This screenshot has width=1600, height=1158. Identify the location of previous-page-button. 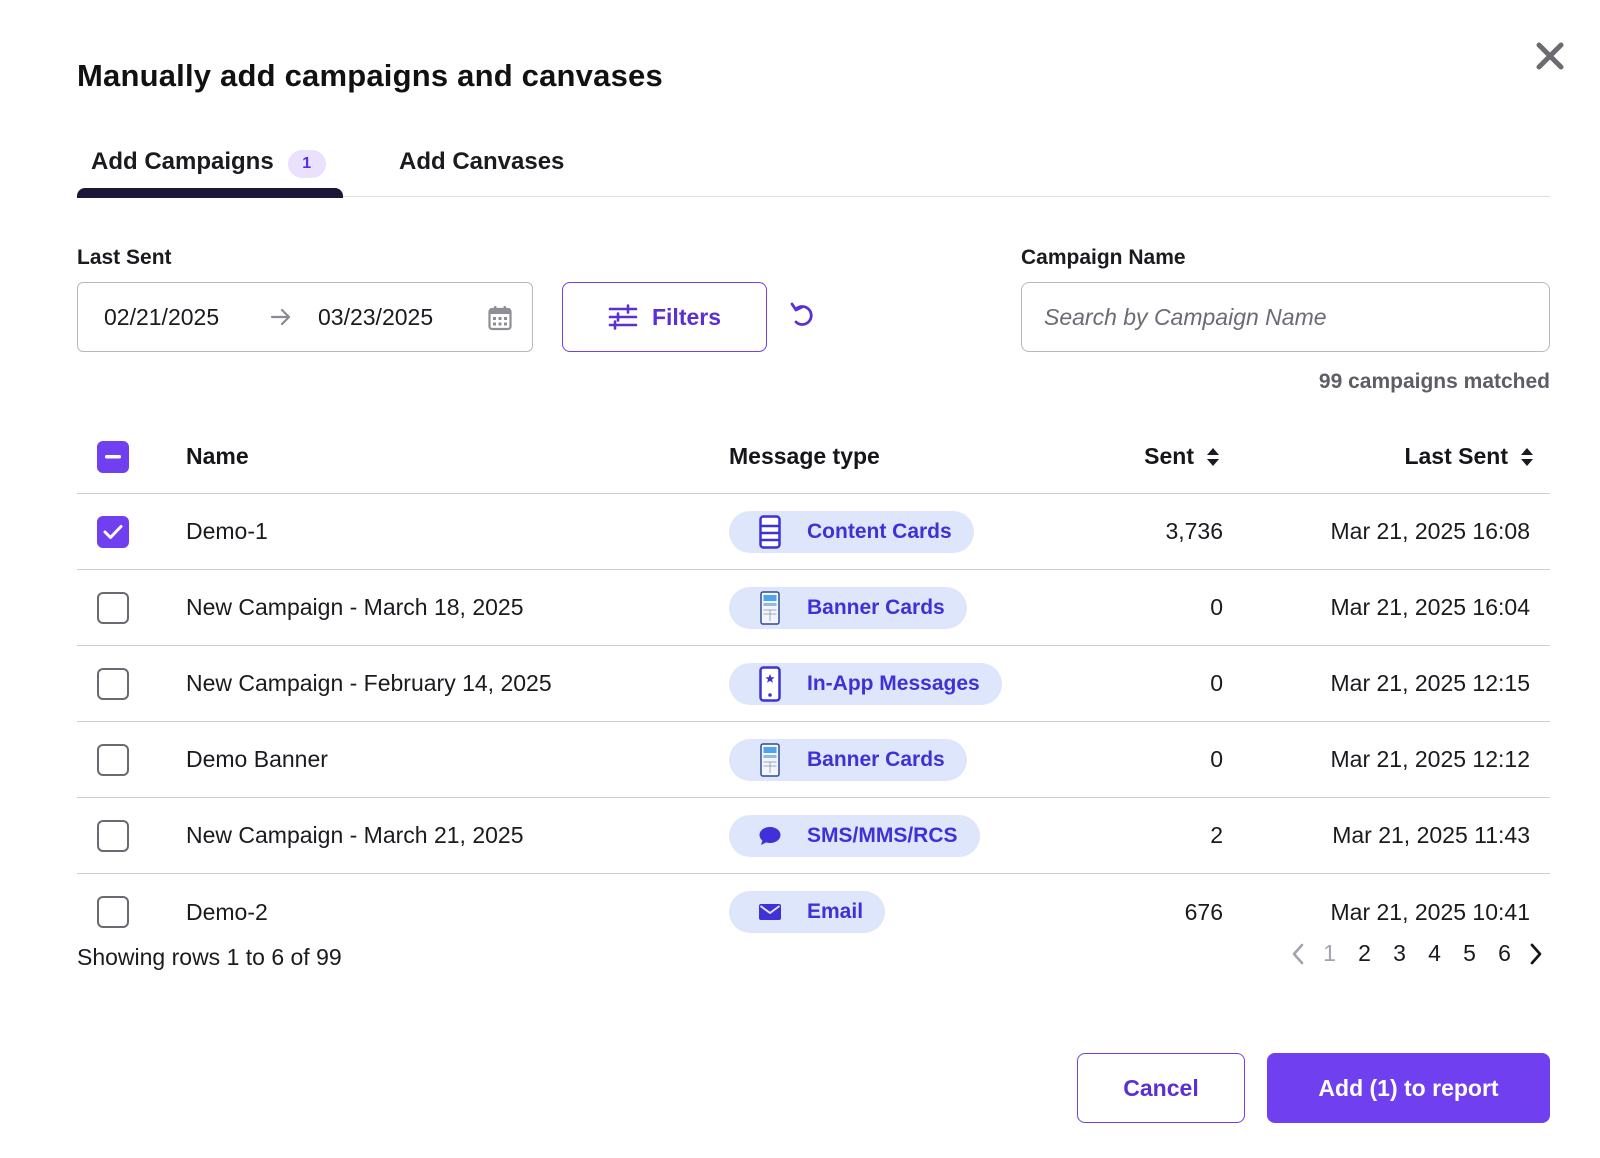
(1298, 954).